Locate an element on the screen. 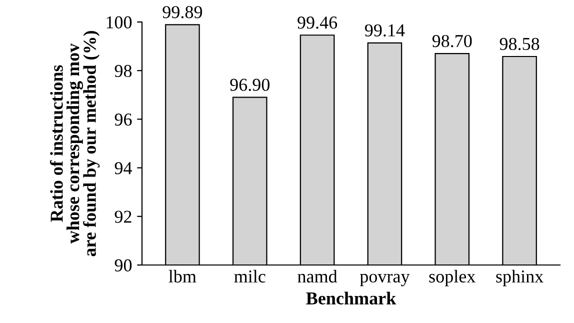 This screenshot has width=574, height=323. x-tick-label: soplex is located at coordinates (452, 278).